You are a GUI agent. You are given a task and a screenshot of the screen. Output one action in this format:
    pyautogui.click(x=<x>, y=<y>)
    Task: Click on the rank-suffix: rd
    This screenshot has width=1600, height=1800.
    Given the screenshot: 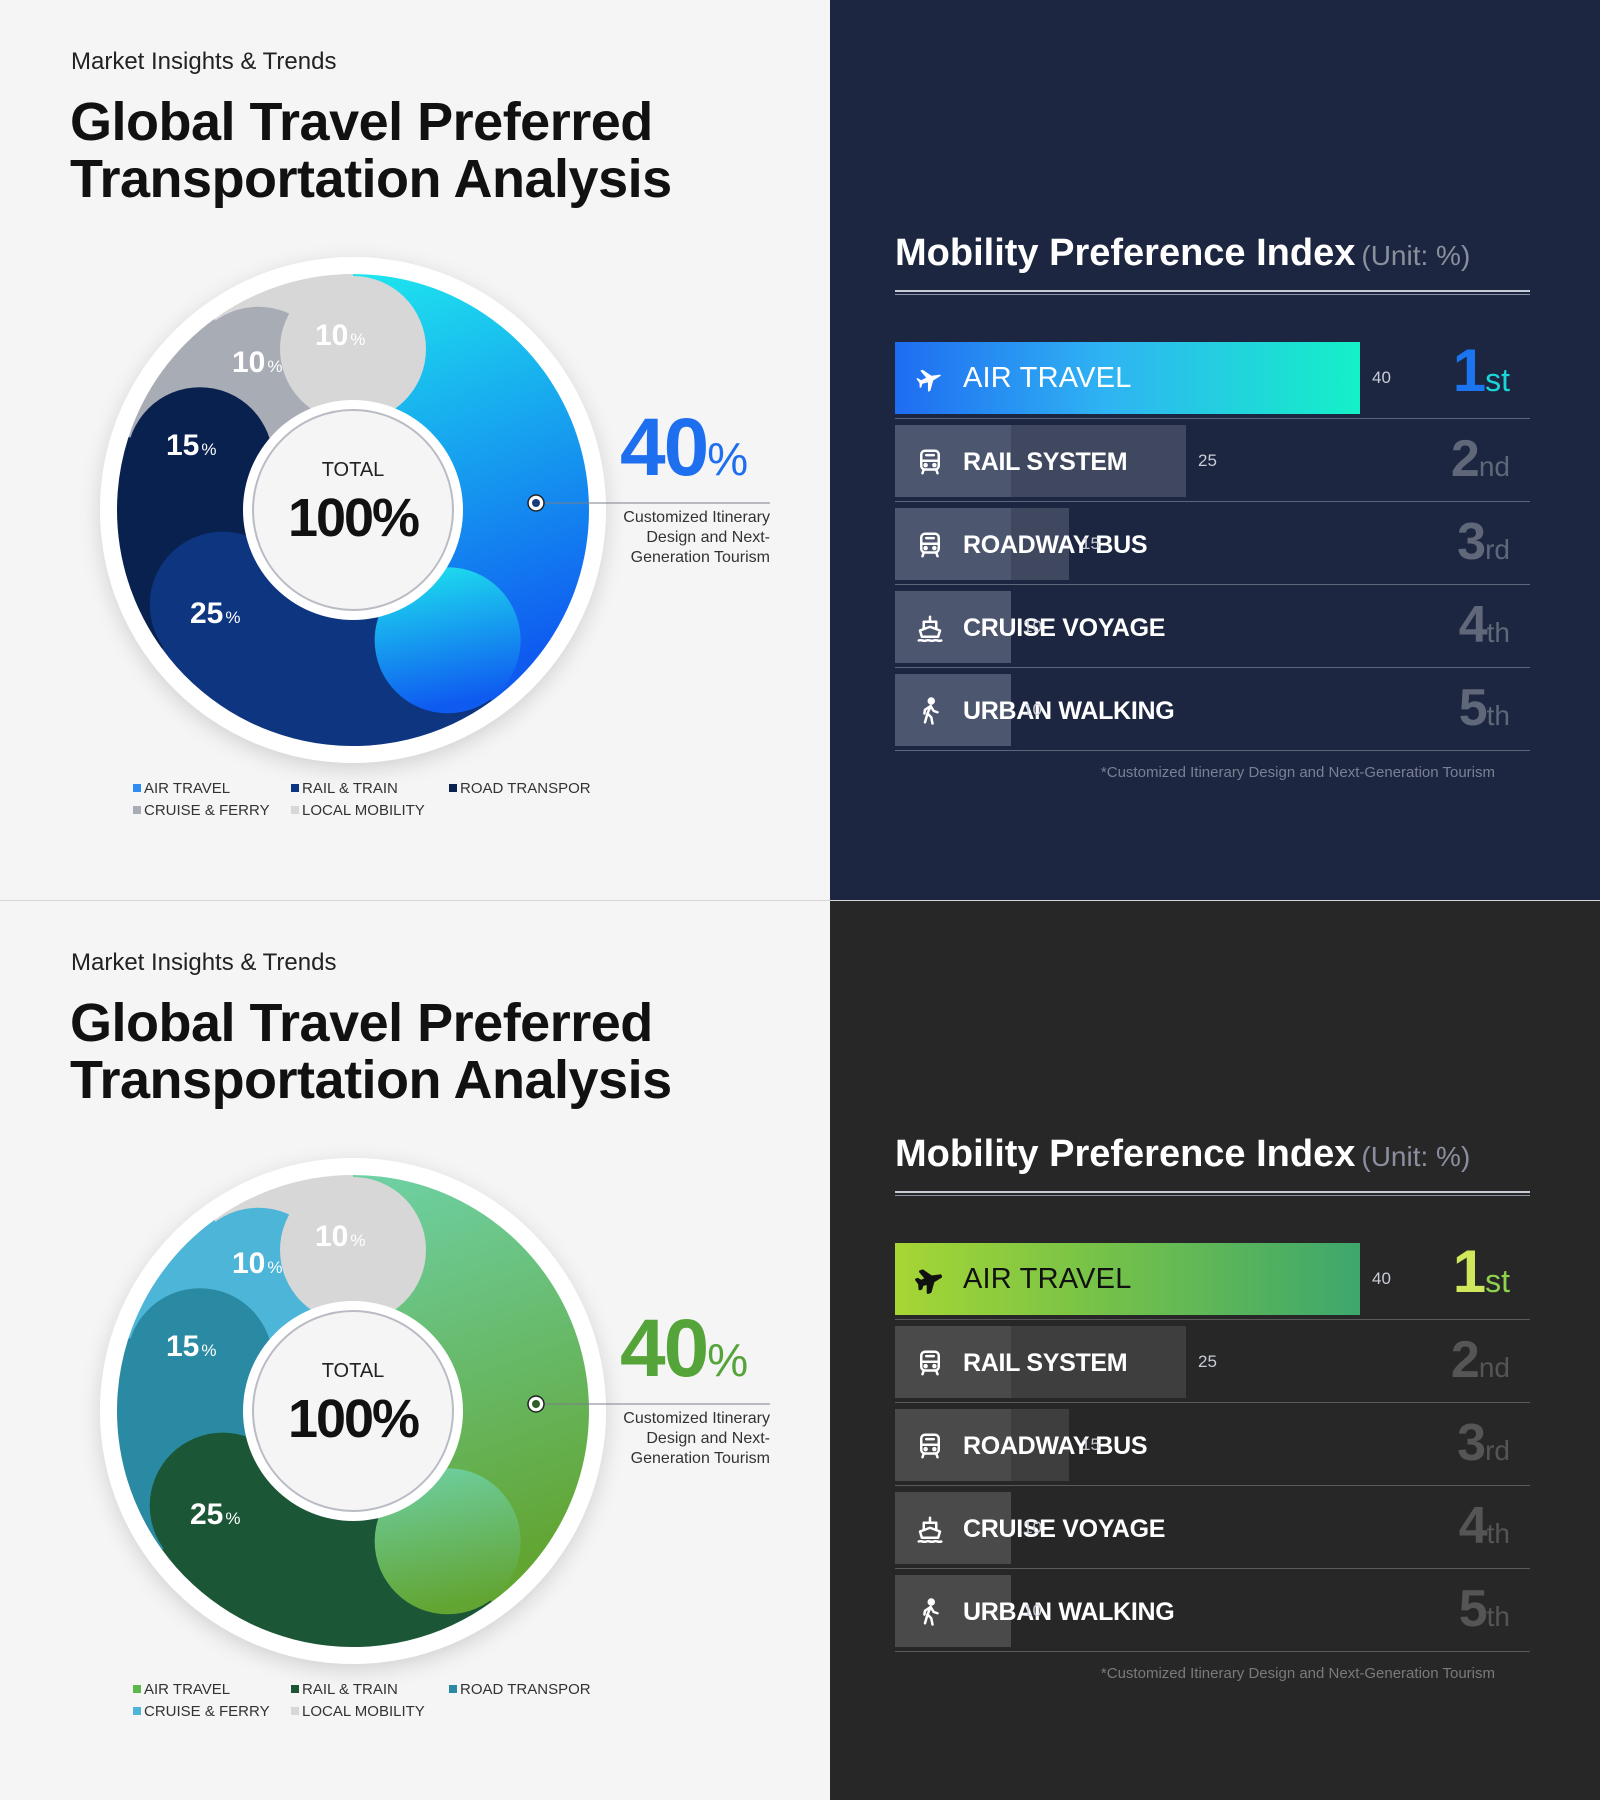 What is the action you would take?
    pyautogui.click(x=1497, y=549)
    